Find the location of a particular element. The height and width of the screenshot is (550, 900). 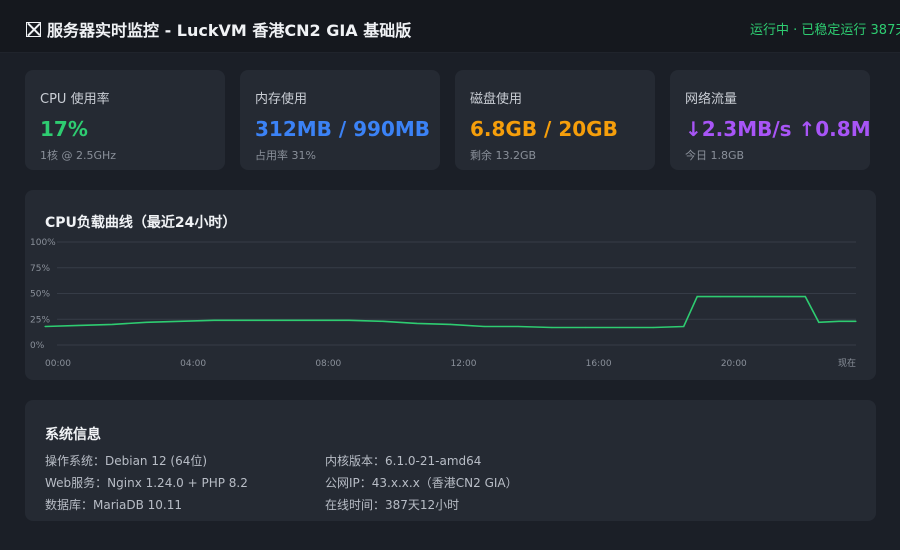

x-tick-label: 04:00 is located at coordinates (193, 364).